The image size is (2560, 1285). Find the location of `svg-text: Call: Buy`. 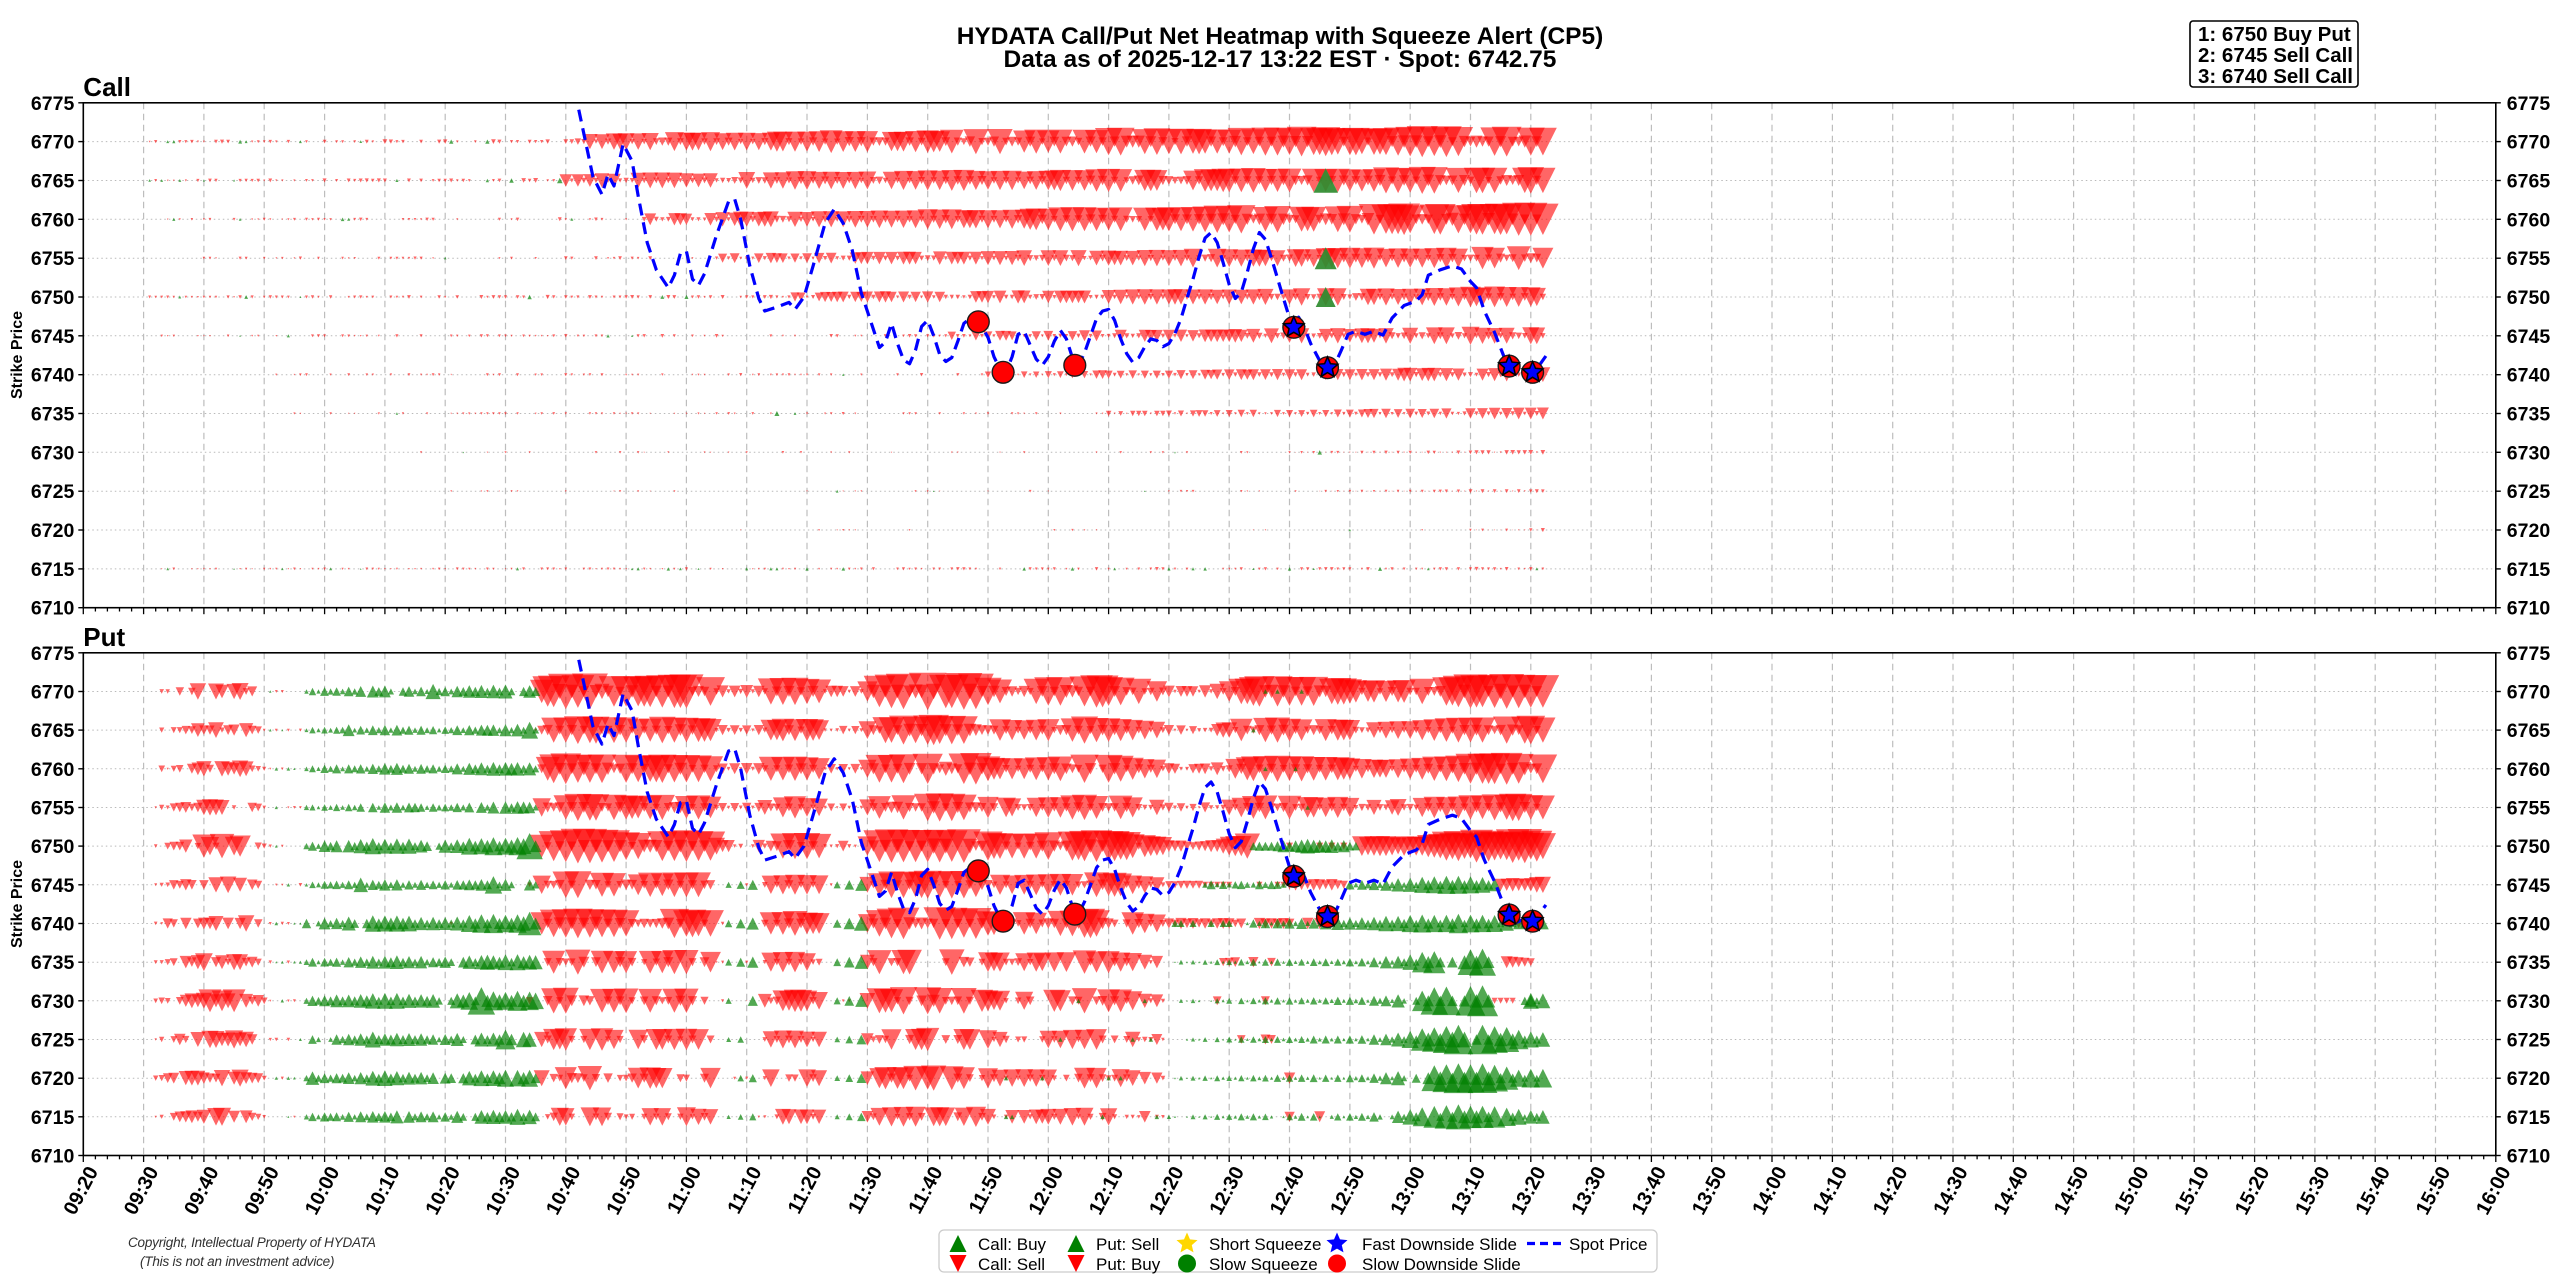

svg-text: Call: Buy is located at coordinates (1012, 1244).